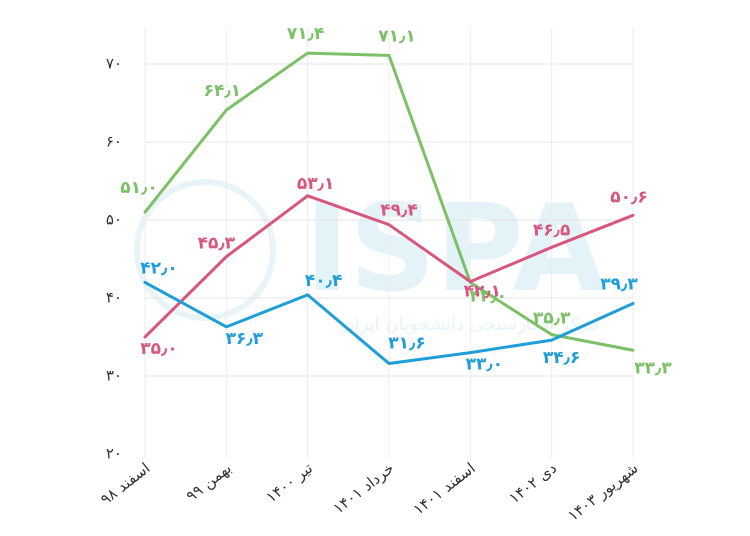 This screenshot has width=750, height=536. I want to click on y-tick-label-1: ۳۰, so click(114, 376).